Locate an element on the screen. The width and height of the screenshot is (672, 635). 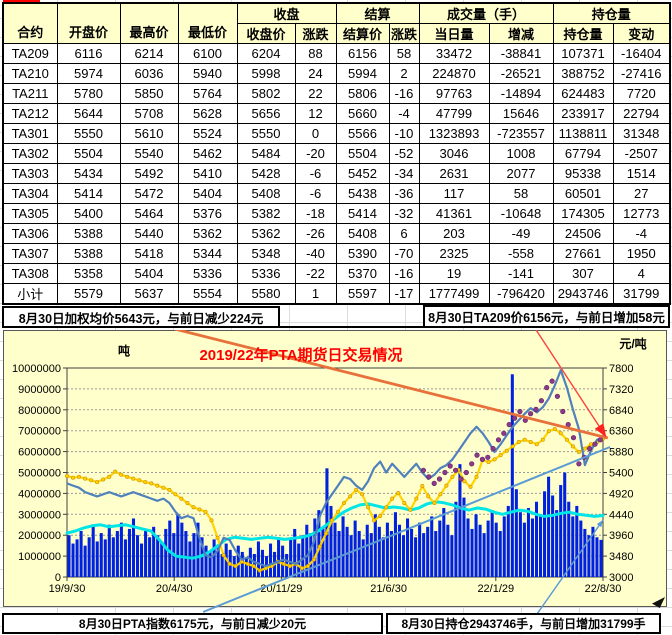
table-cell: 5382 is located at coordinates (266, 213).